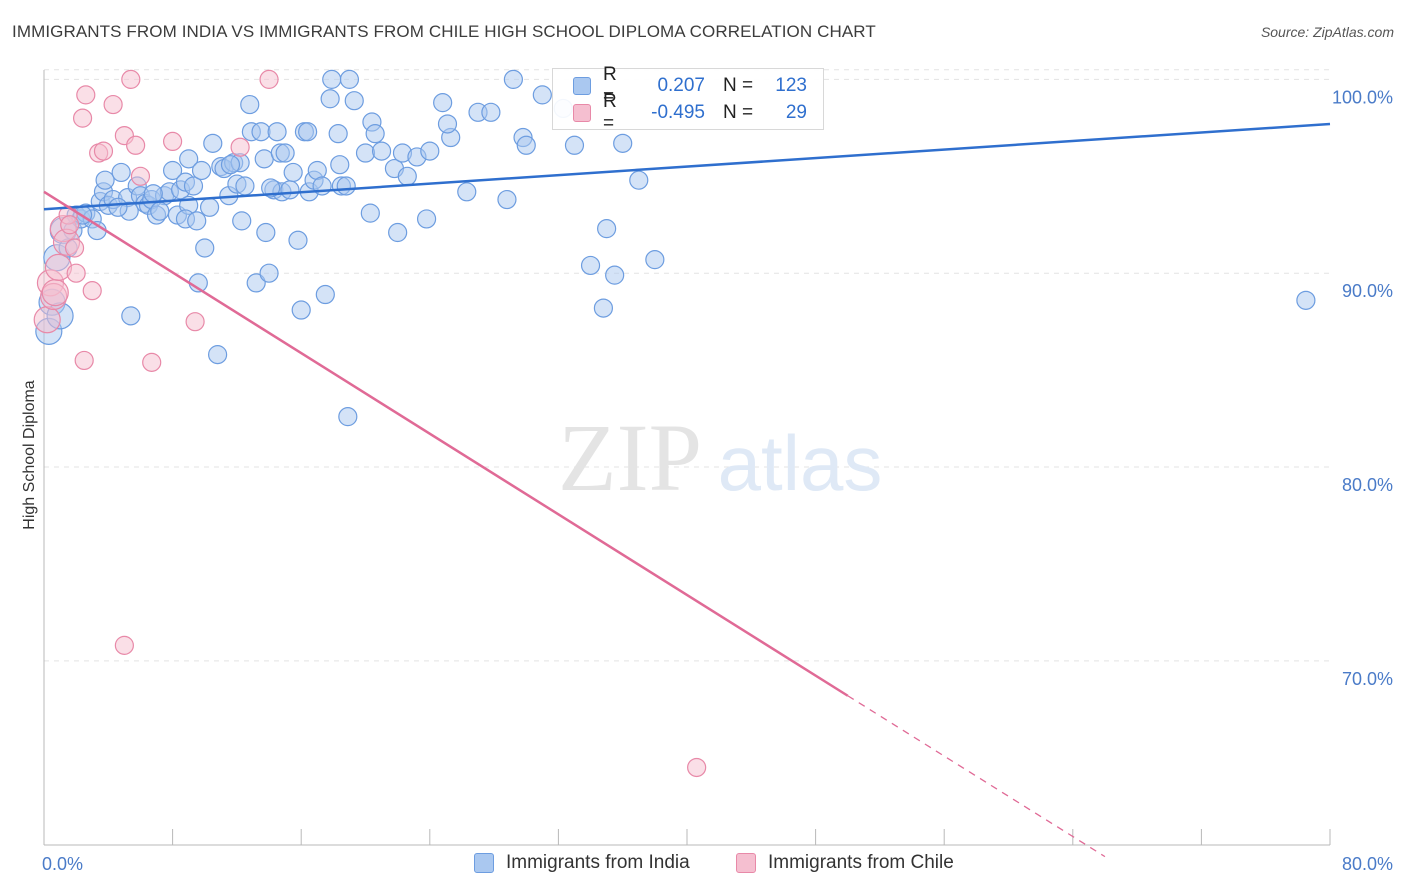 This screenshot has width=1406, height=892. What do you see at coordinates (738, 85) in the screenshot?
I see `india-n-label: N =` at bounding box center [738, 85].